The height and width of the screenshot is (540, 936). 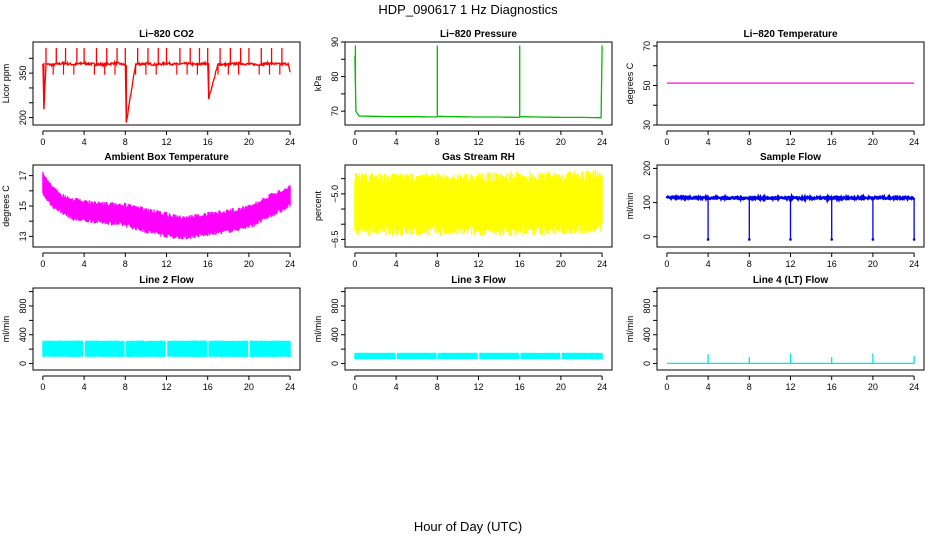 I want to click on y-tick-label: 30, so click(x=647, y=125).